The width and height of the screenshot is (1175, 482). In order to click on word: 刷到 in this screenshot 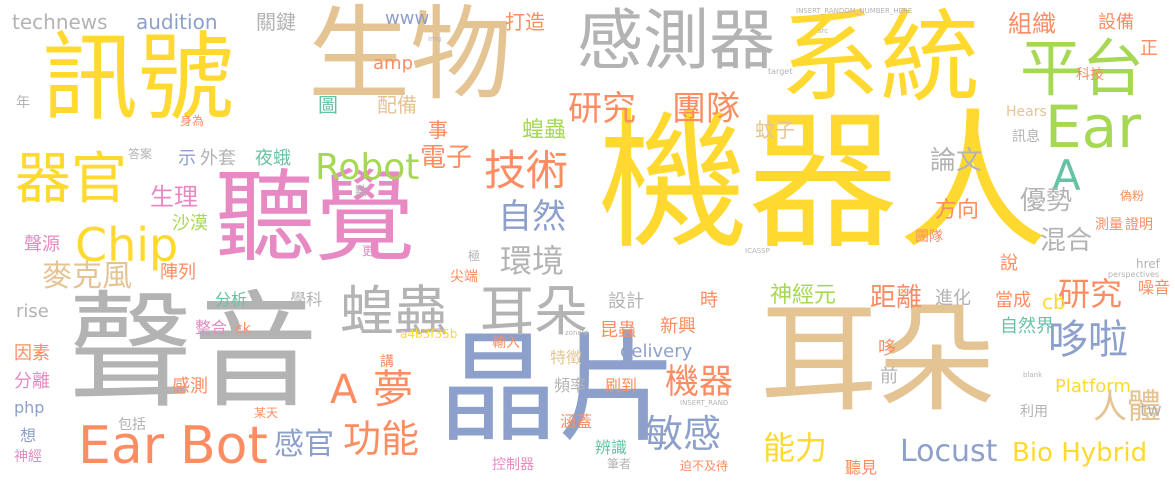, I will do `click(621, 385)`.